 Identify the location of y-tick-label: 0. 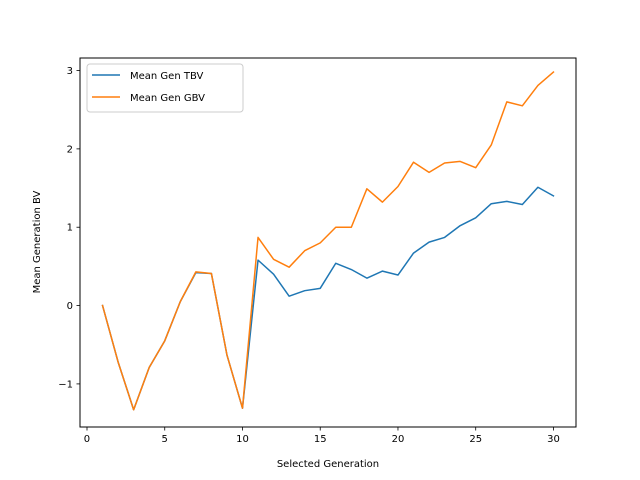
(70, 306).